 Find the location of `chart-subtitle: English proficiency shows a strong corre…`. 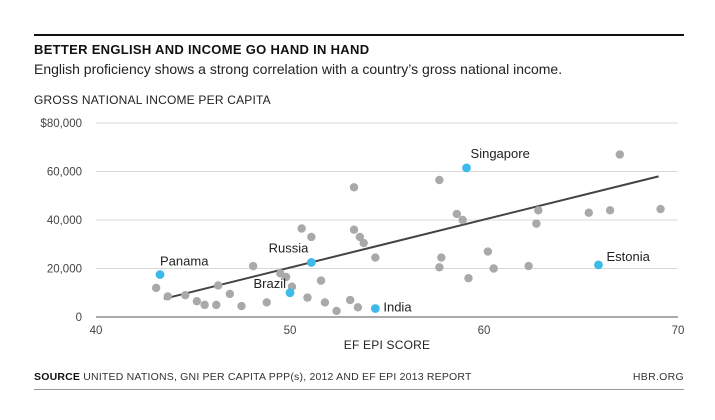

chart-subtitle: English proficiency shows a strong corre… is located at coordinates (298, 69).